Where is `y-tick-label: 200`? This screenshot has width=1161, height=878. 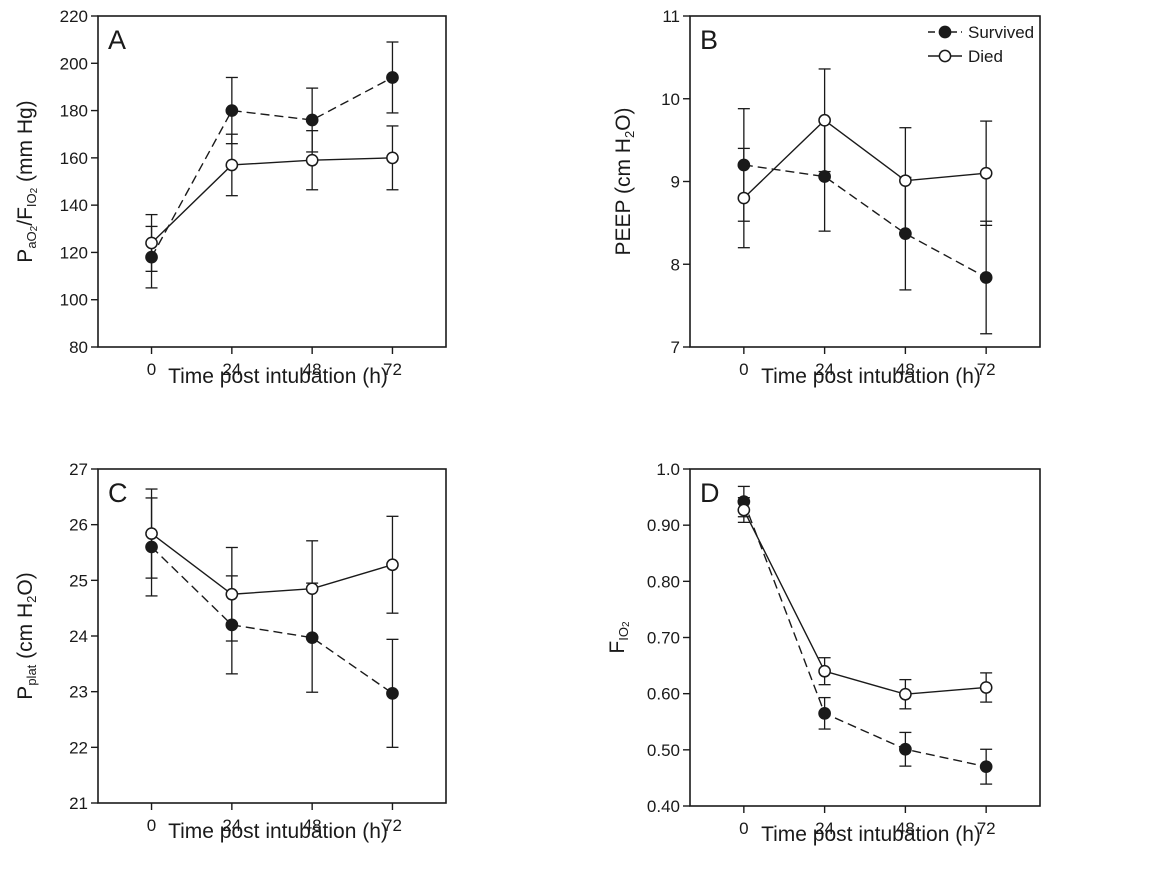
y-tick-label: 200 is located at coordinates (74, 63).